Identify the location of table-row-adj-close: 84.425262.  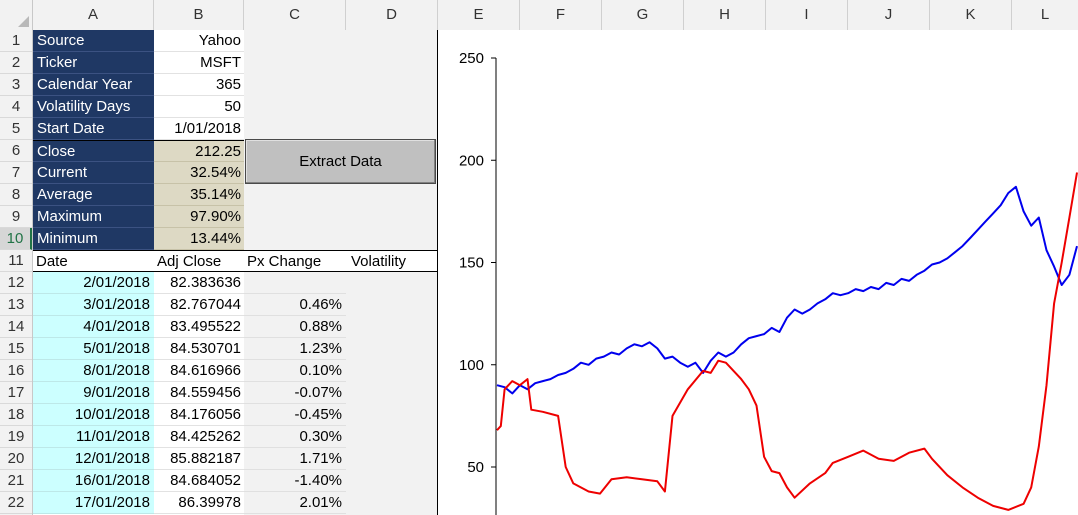
(199, 437).